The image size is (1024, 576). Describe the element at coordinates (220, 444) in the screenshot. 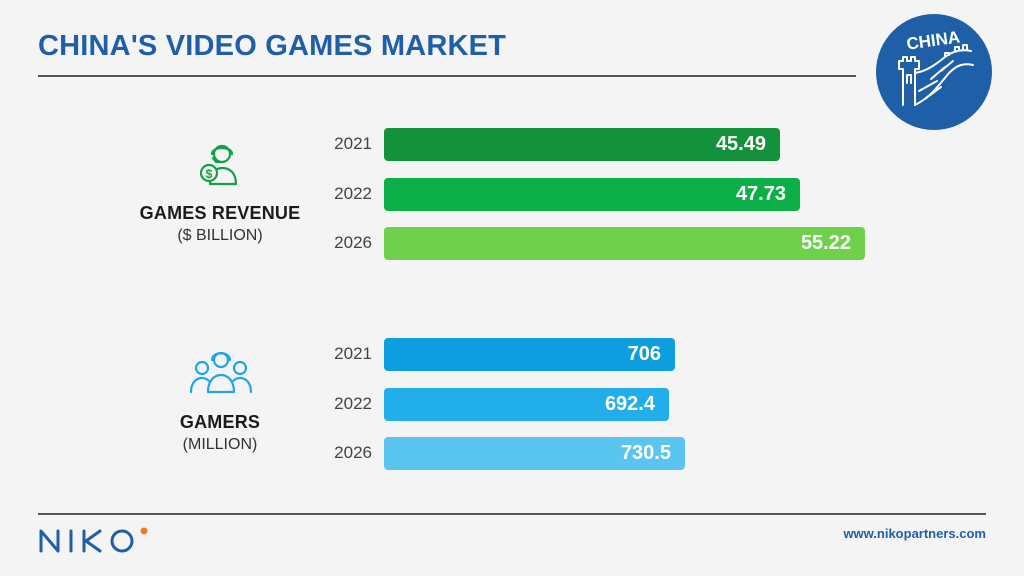

I see `gamers-unit: (MILLION)` at that location.